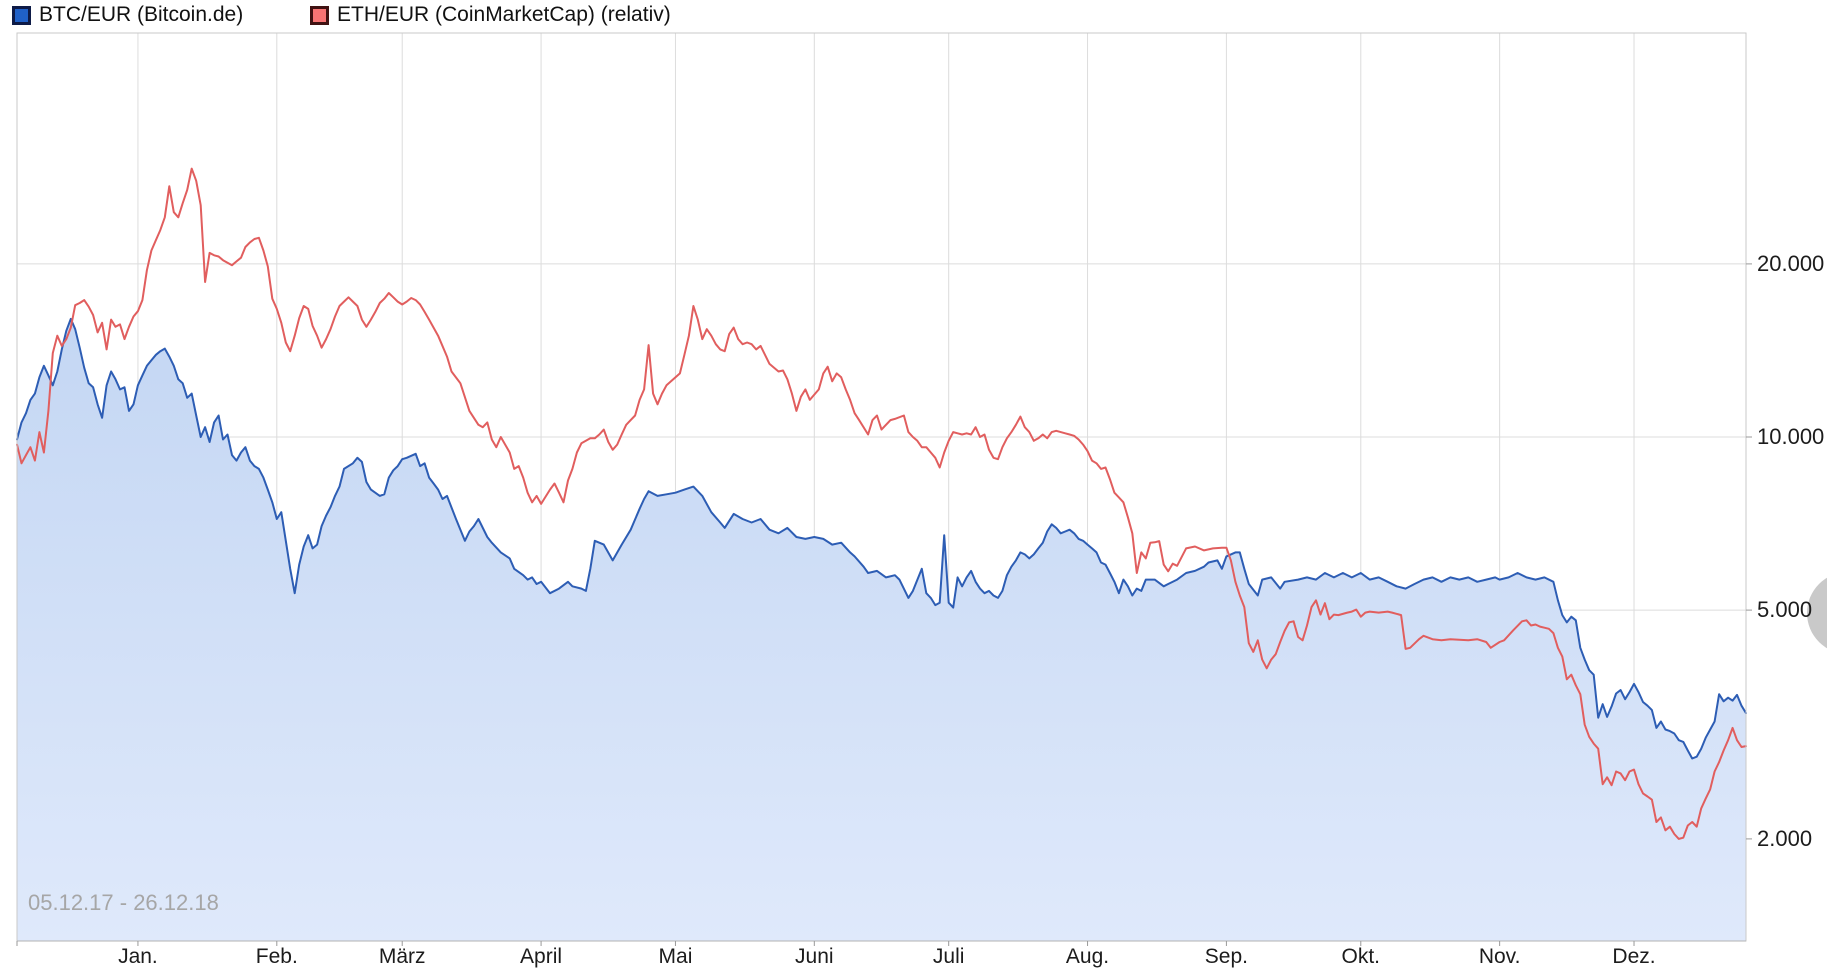 This screenshot has height=976, width=1827. What do you see at coordinates (675, 956) in the screenshot?
I see `x-axis-label: Mai` at bounding box center [675, 956].